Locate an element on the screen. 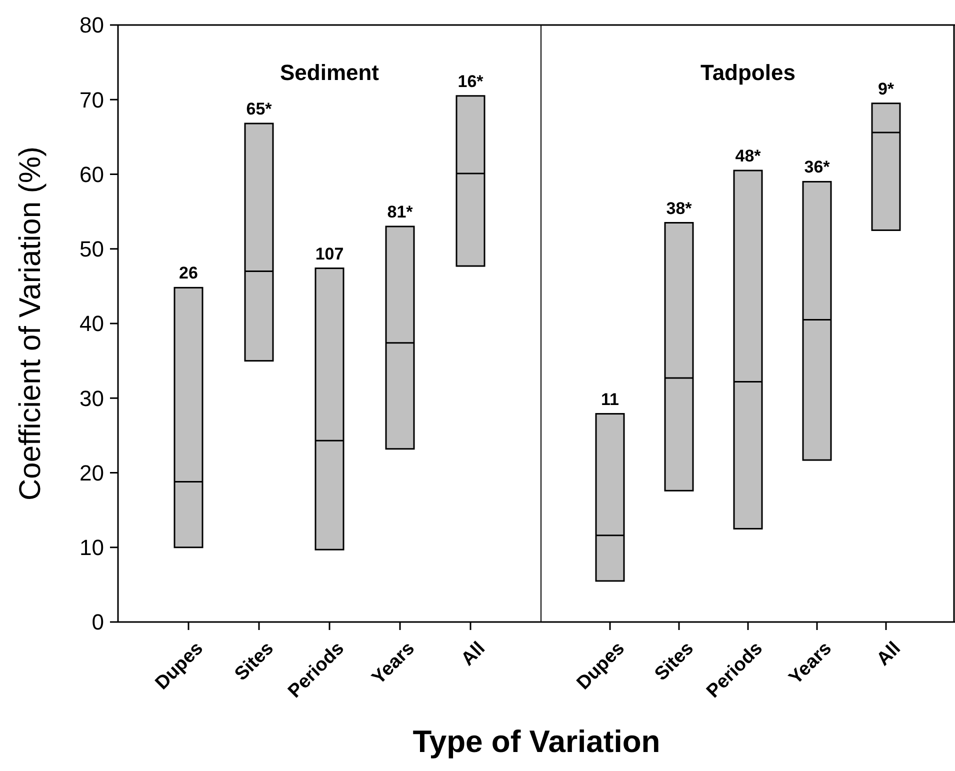 This screenshot has height=771, width=955. y-tick-label: 70 is located at coordinates (92, 99).